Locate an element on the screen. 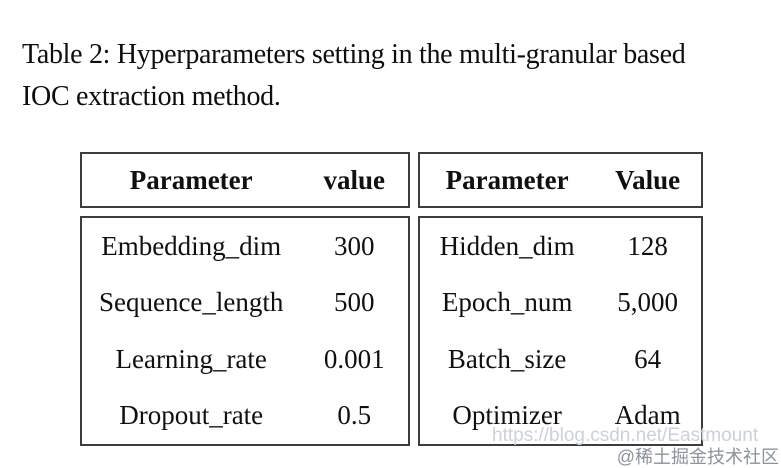 The width and height of the screenshot is (781, 468). param-cell: Learning_rate is located at coordinates (191, 358).